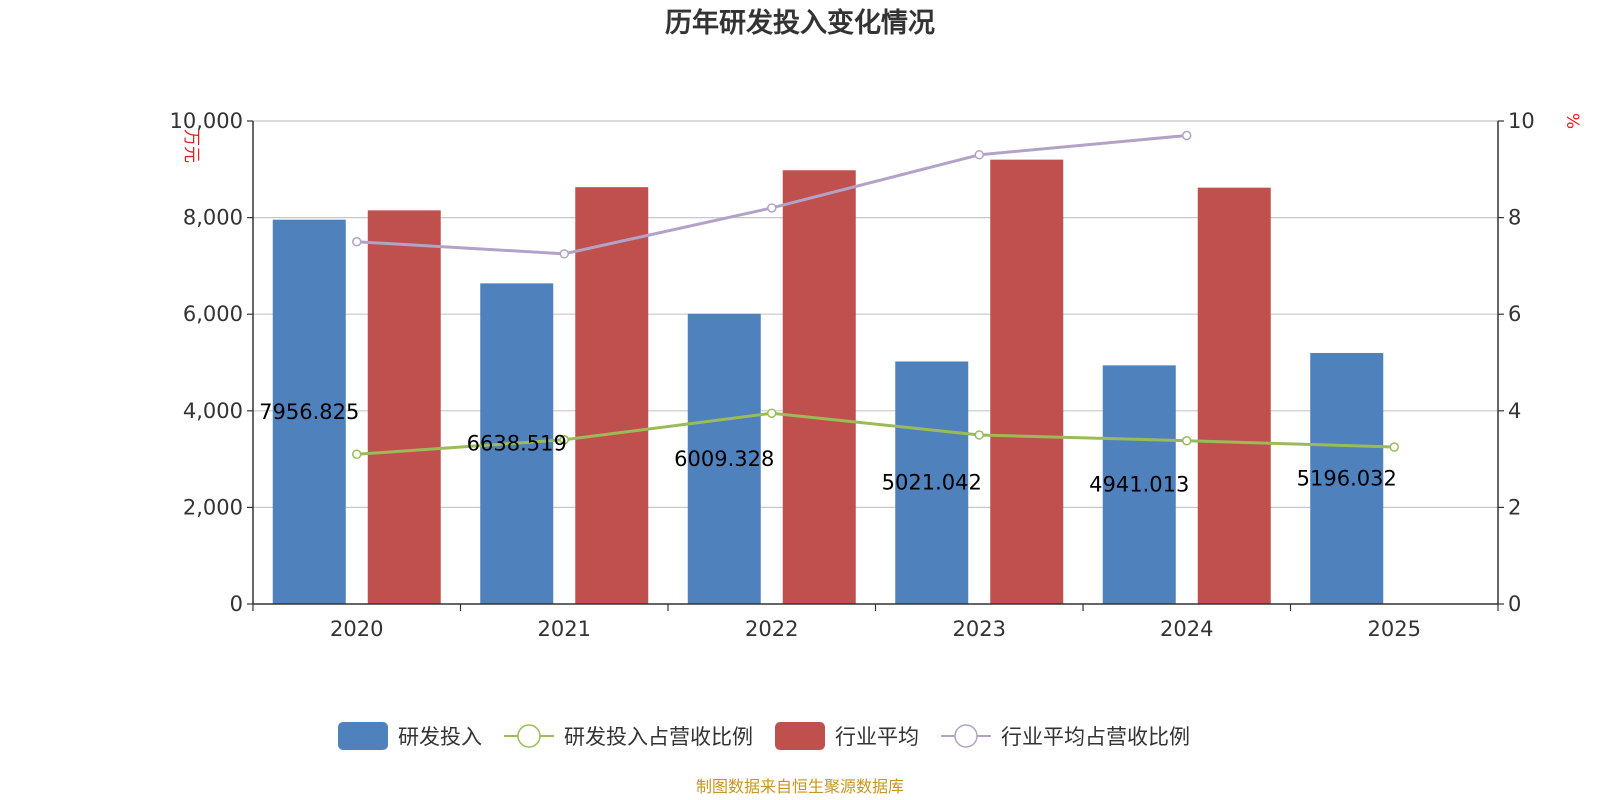 The width and height of the screenshot is (1600, 800). What do you see at coordinates (236, 604) in the screenshot?
I see `left-axis-tick-label: 0` at bounding box center [236, 604].